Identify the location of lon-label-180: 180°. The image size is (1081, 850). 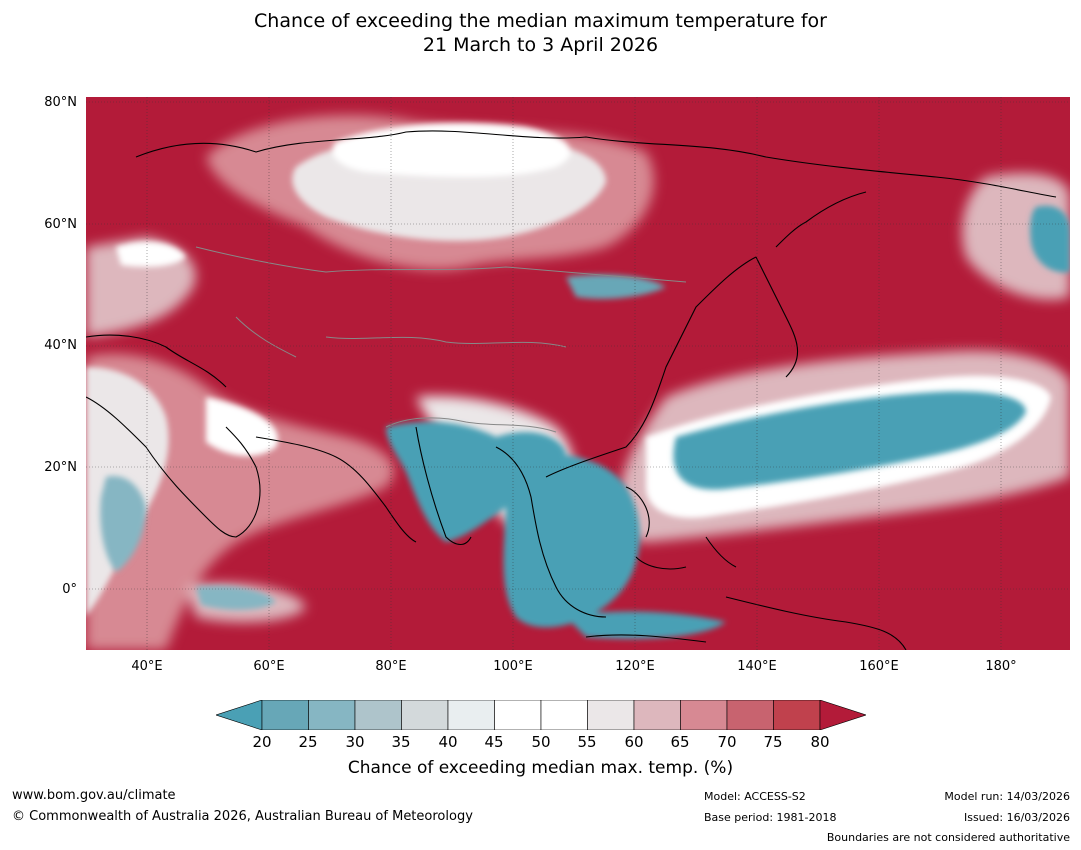
(1001, 666).